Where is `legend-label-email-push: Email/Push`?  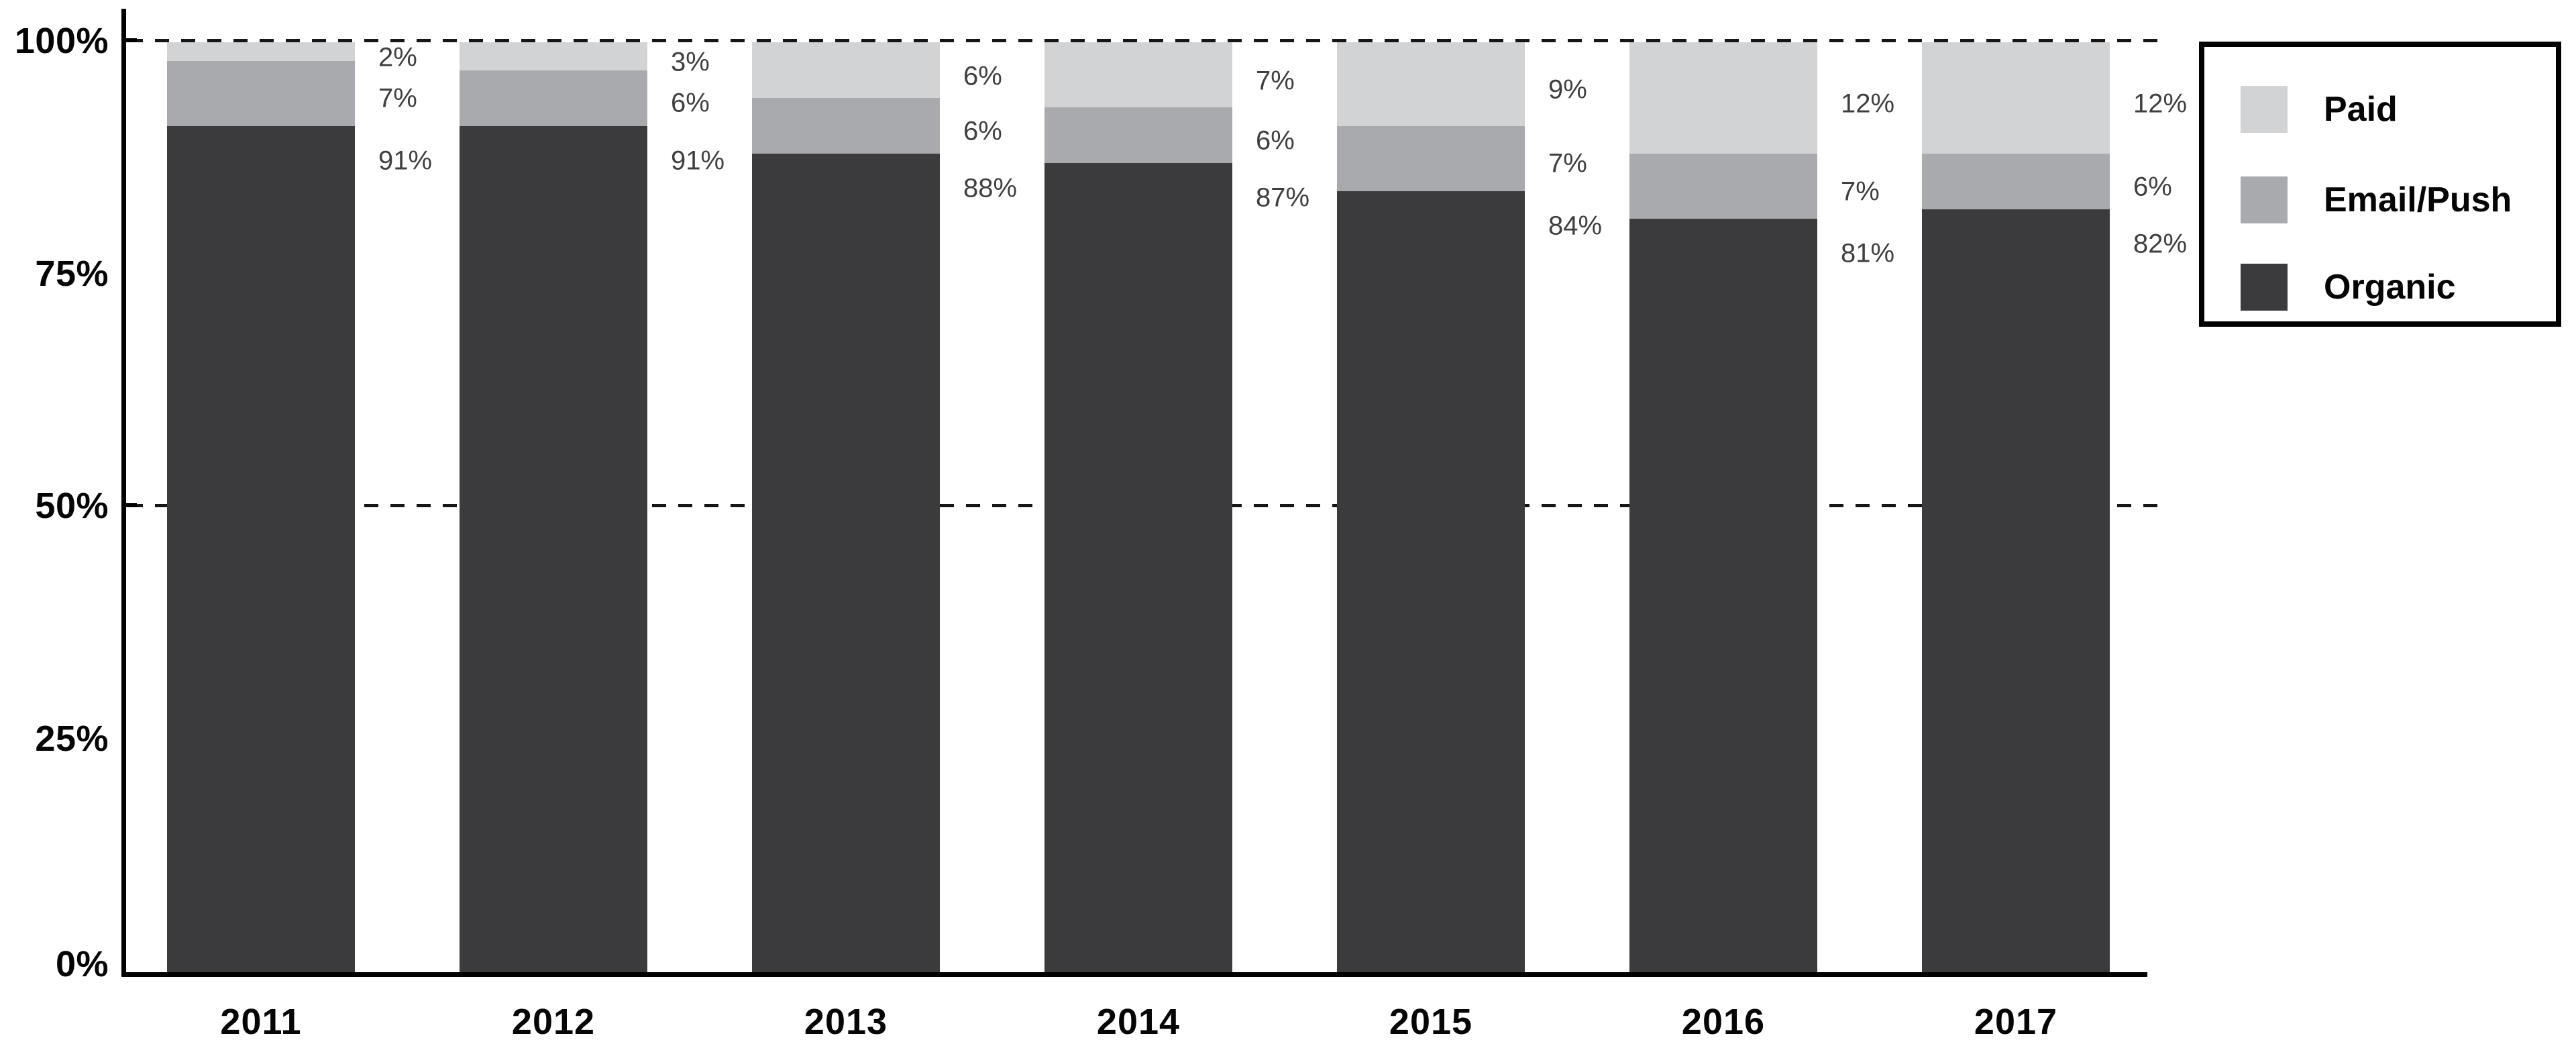 legend-label-email-push: Email/Push is located at coordinates (2418, 199).